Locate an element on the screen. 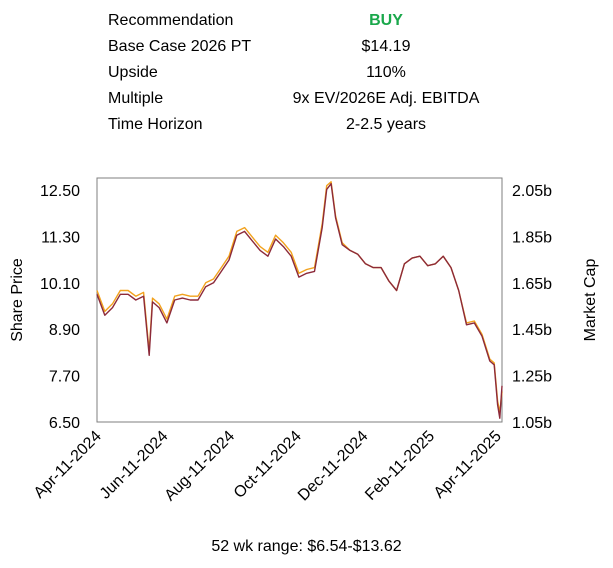 This screenshot has width=613, height=568. time-horizon-value: 2-2.5 years is located at coordinates (386, 124).